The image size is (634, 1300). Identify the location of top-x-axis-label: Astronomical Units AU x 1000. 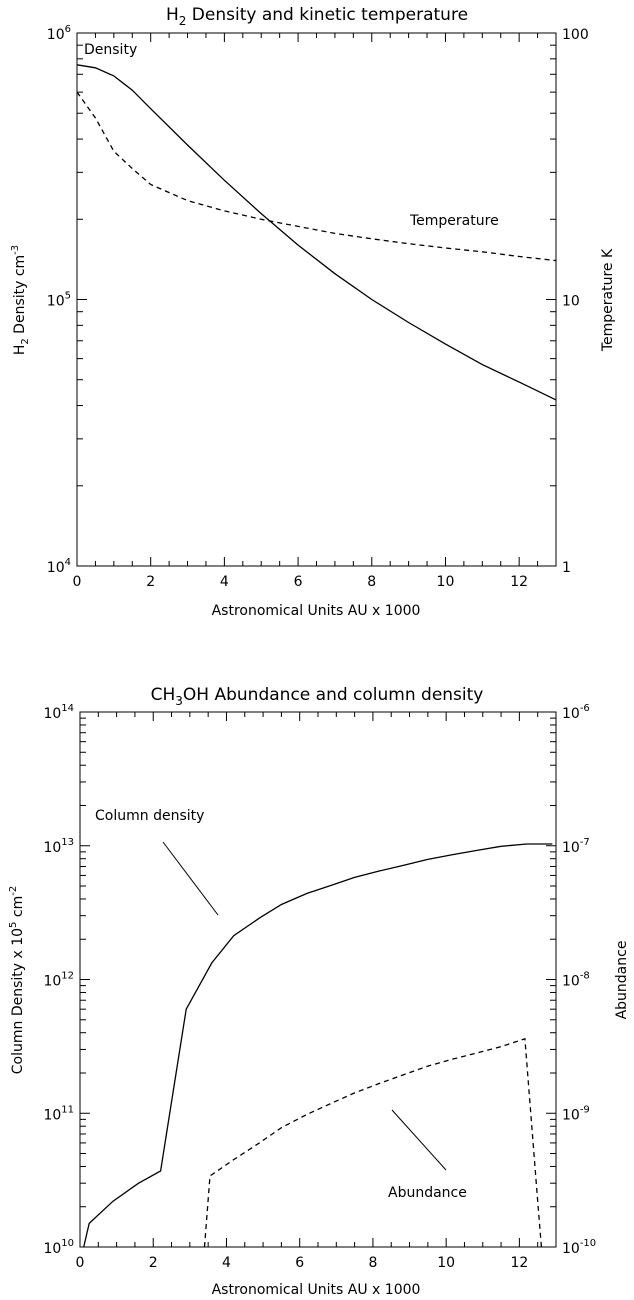
(316, 611).